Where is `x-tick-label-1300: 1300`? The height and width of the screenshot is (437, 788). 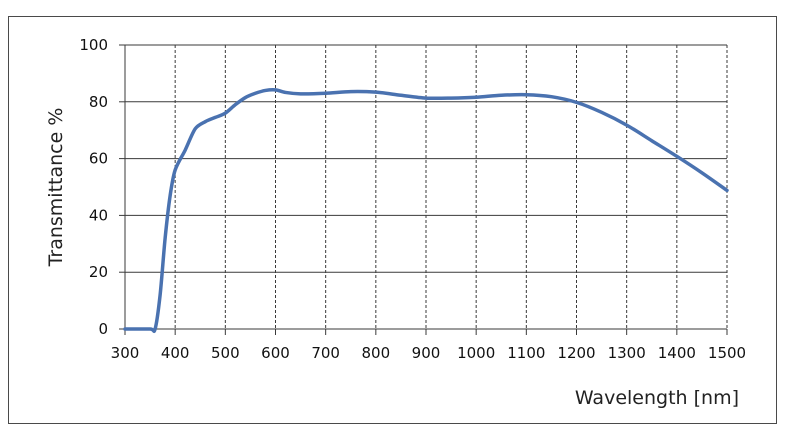
x-tick-label-1300: 1300 is located at coordinates (627, 353).